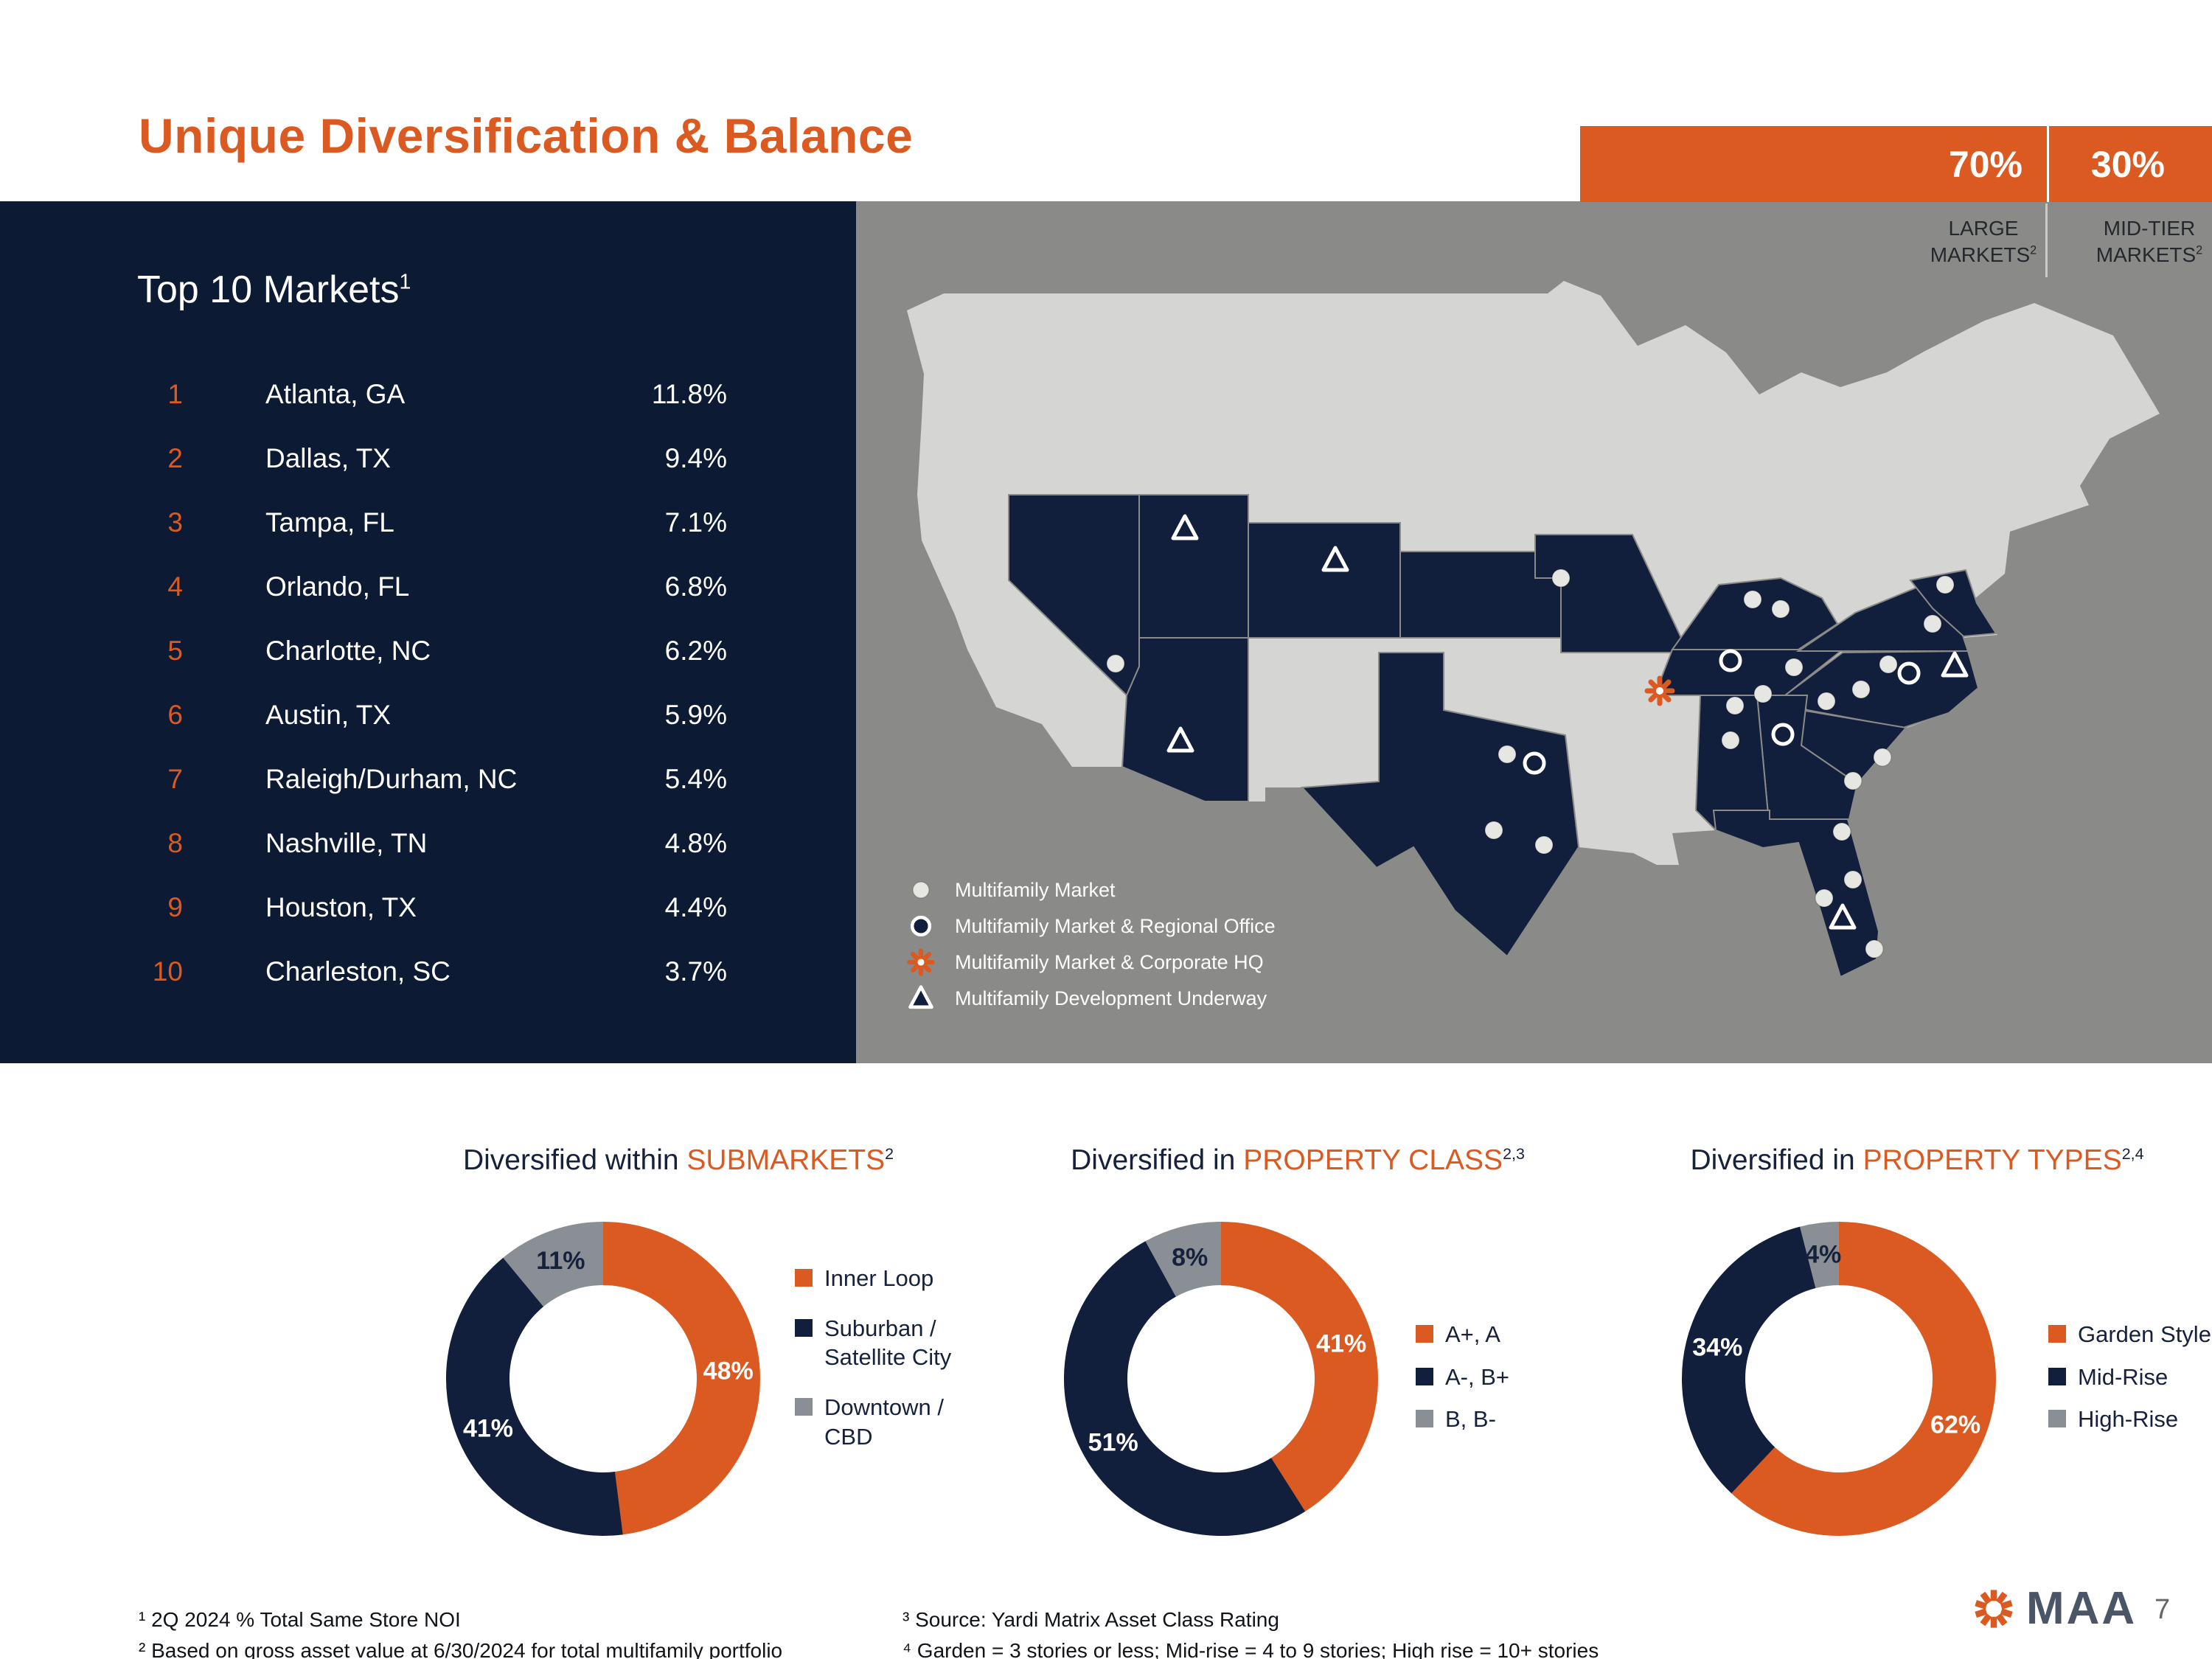 The height and width of the screenshot is (1659, 2212). What do you see at coordinates (335, 393) in the screenshot?
I see `market-name: Atlanta, GA` at bounding box center [335, 393].